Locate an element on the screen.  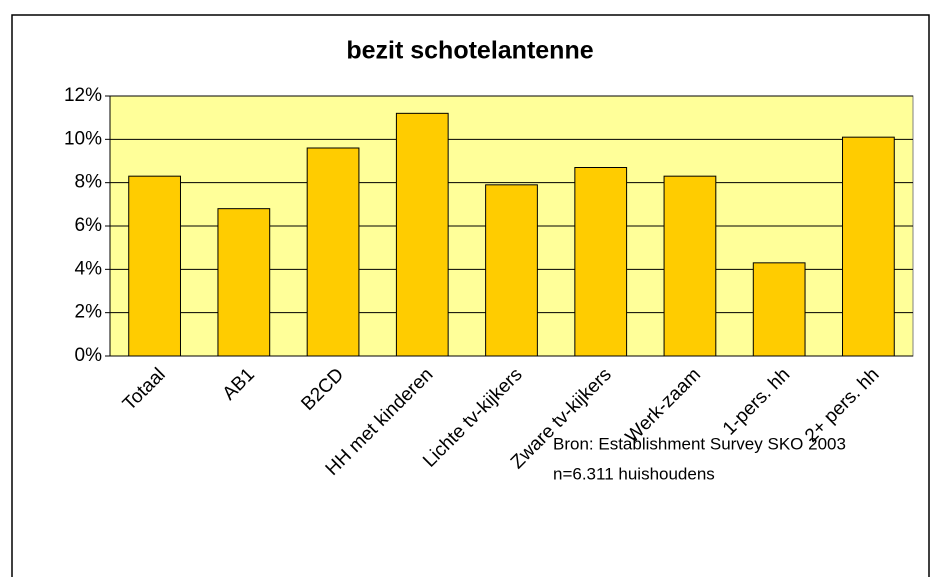
y-tick-label: 8% is located at coordinates (89, 182).